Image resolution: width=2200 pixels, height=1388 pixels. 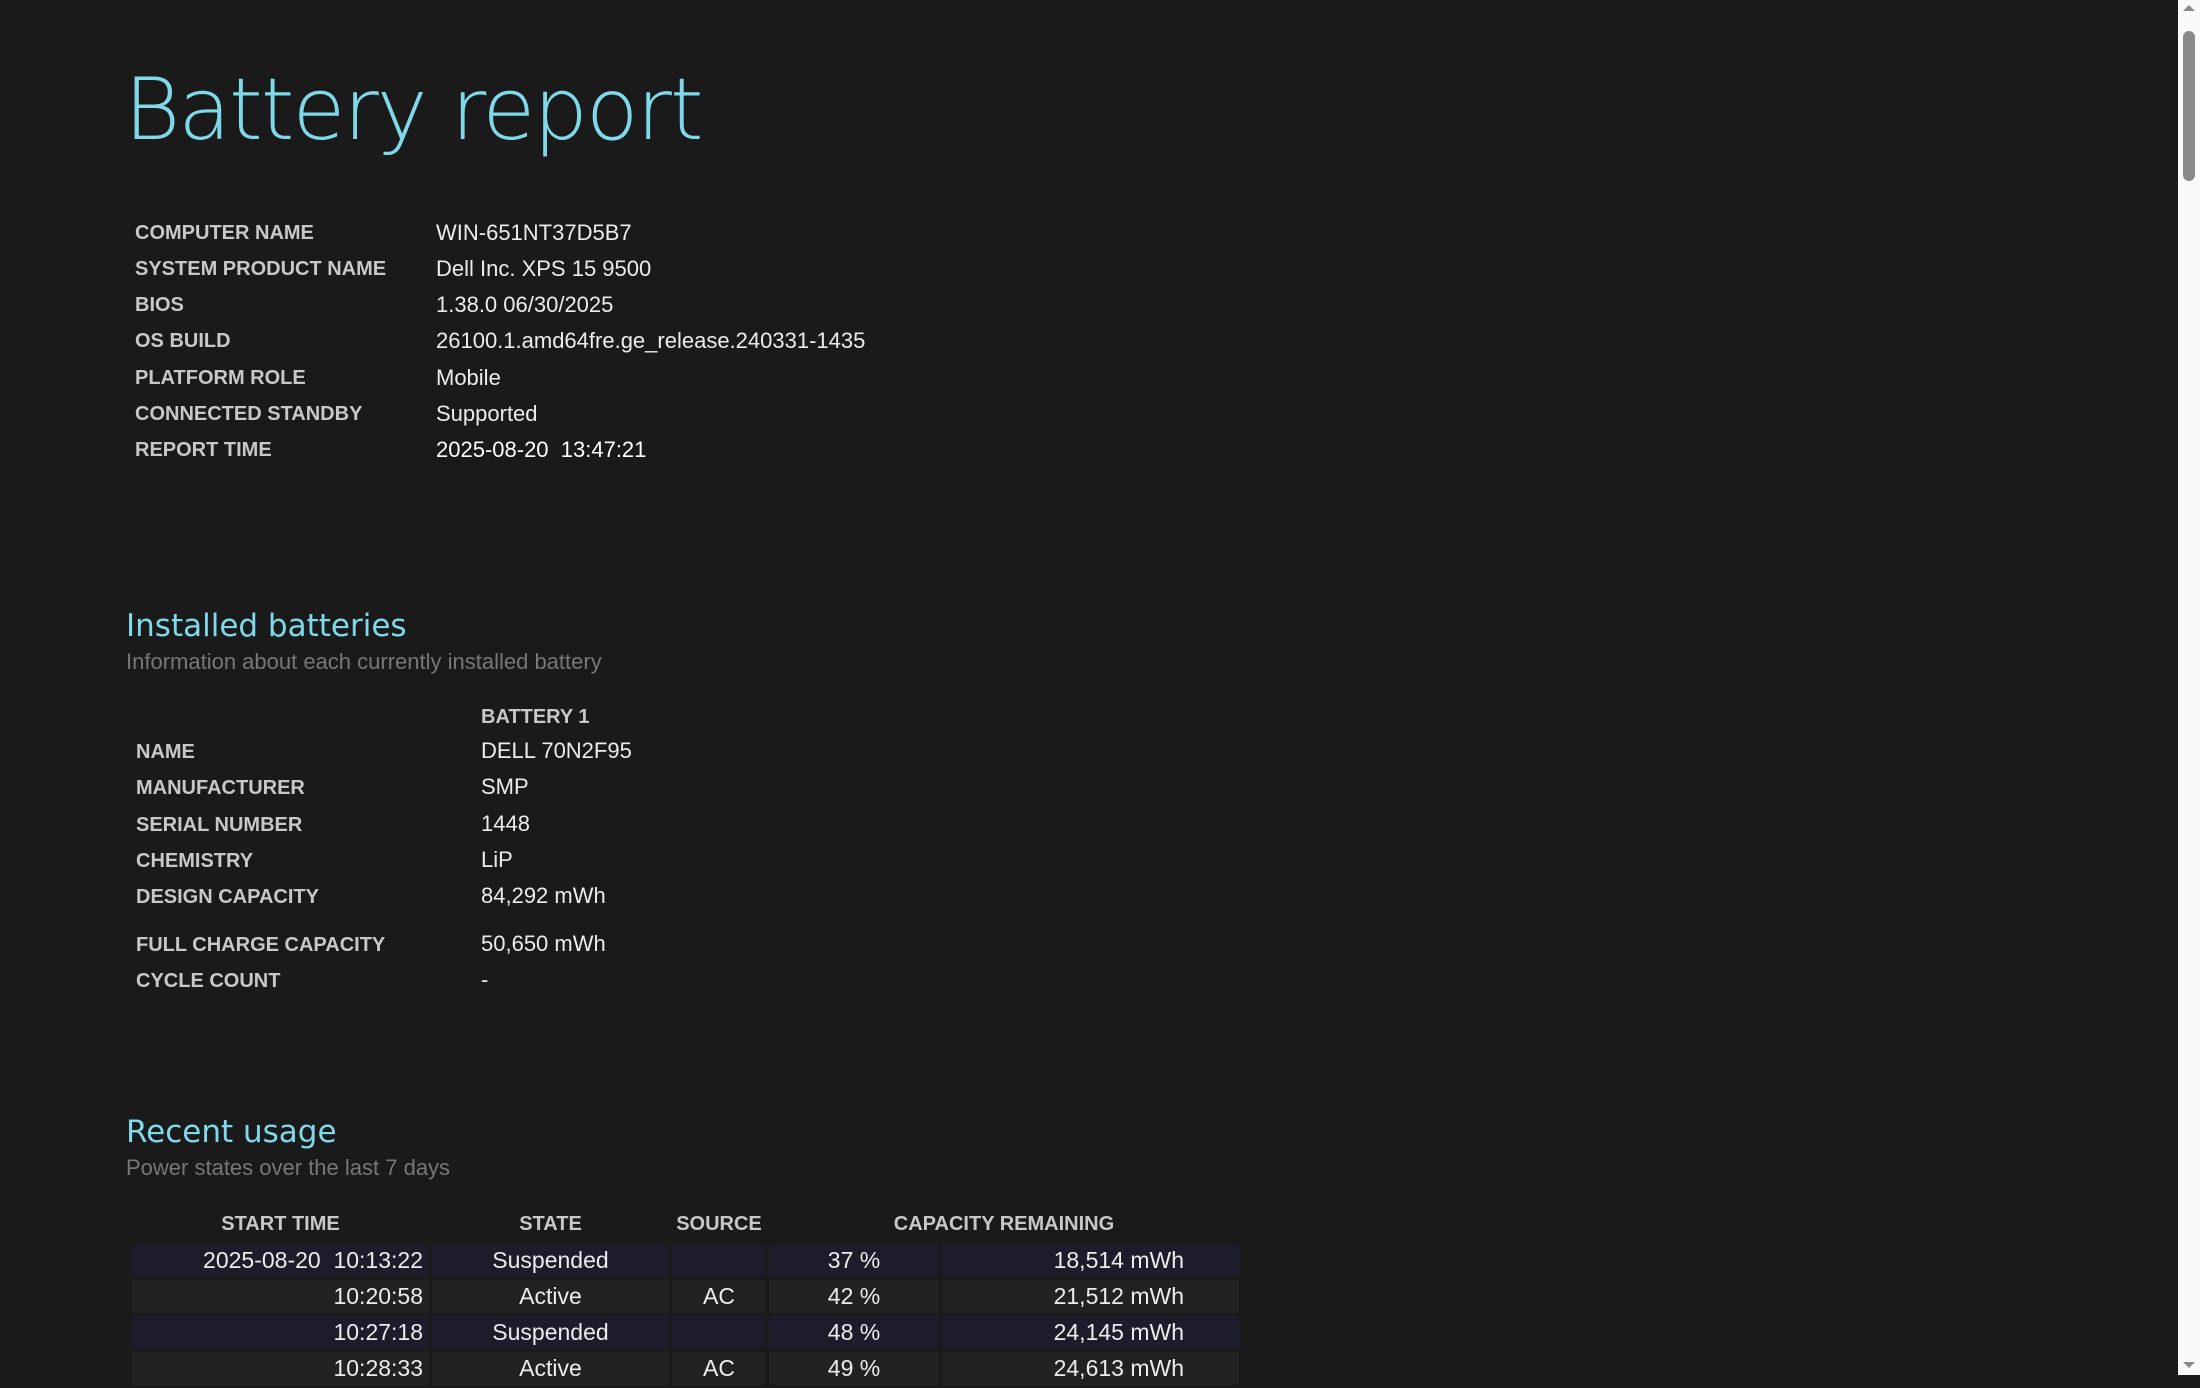 I want to click on battery-label: MANUFACTURER, so click(x=220, y=788).